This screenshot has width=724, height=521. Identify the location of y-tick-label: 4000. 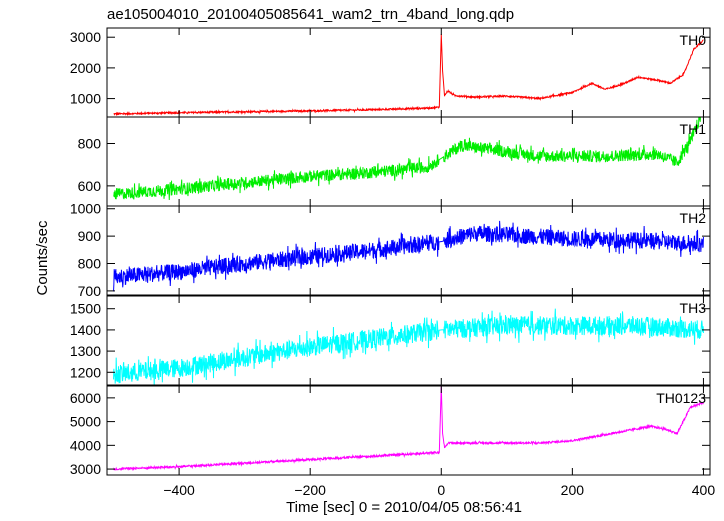
(85, 445).